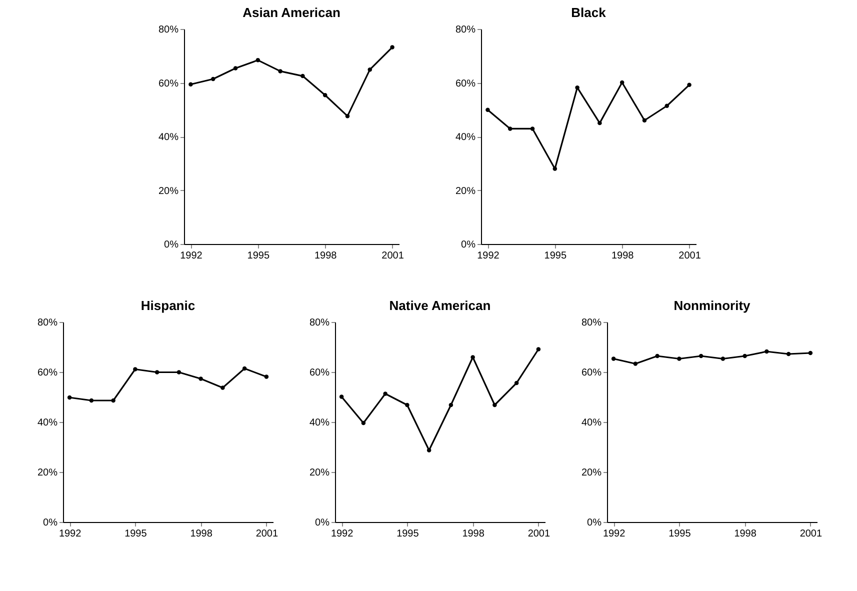 This screenshot has width=857, height=591. What do you see at coordinates (167, 305) in the screenshot?
I see `chart-title: Hispanic` at bounding box center [167, 305].